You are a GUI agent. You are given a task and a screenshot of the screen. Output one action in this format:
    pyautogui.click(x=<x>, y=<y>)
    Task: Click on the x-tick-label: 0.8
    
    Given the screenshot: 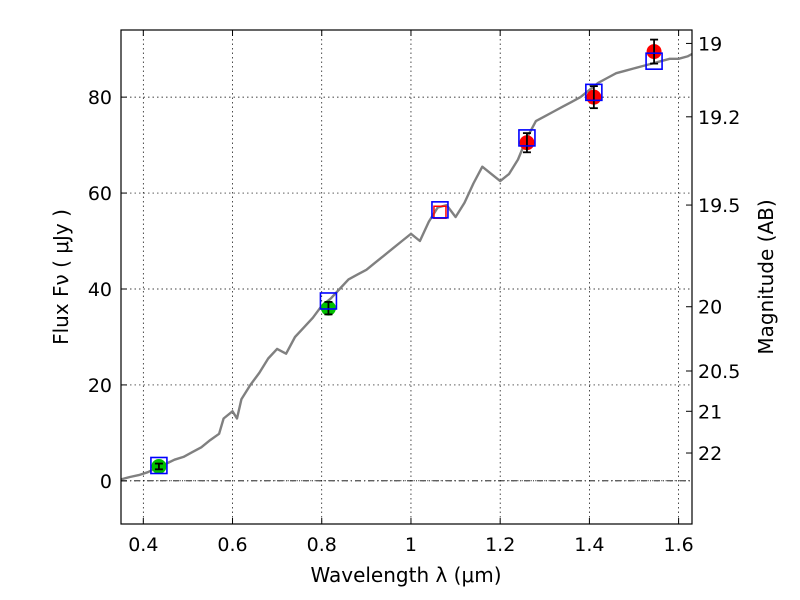 What is the action you would take?
    pyautogui.click(x=322, y=545)
    